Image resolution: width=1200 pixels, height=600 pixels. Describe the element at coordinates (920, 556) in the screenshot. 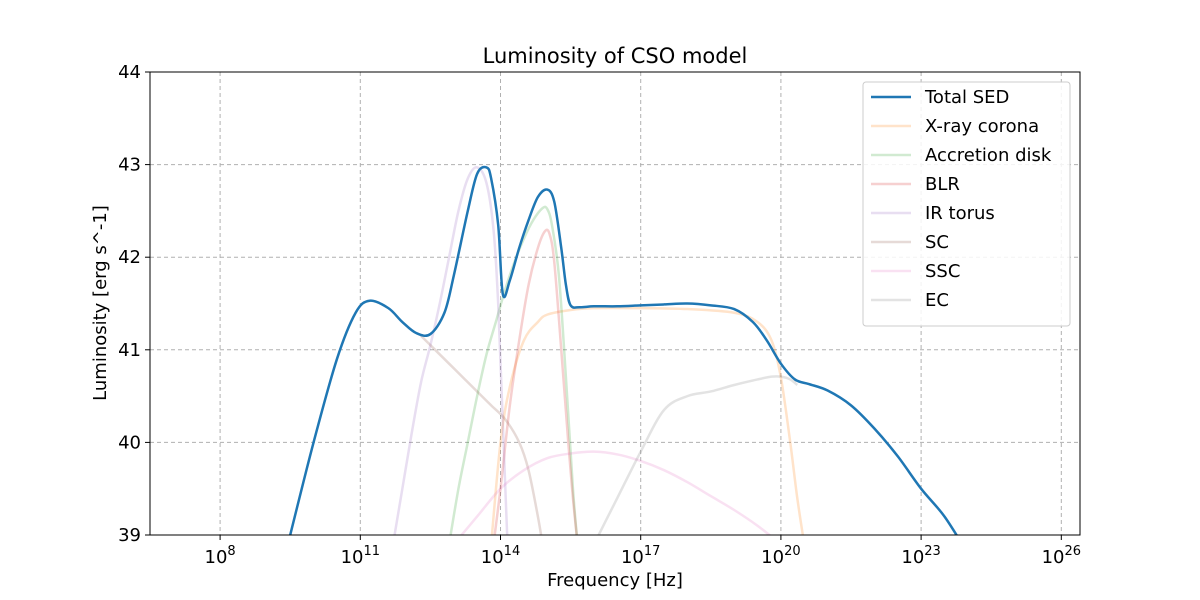

I see `x-tick-label: 1023` at that location.